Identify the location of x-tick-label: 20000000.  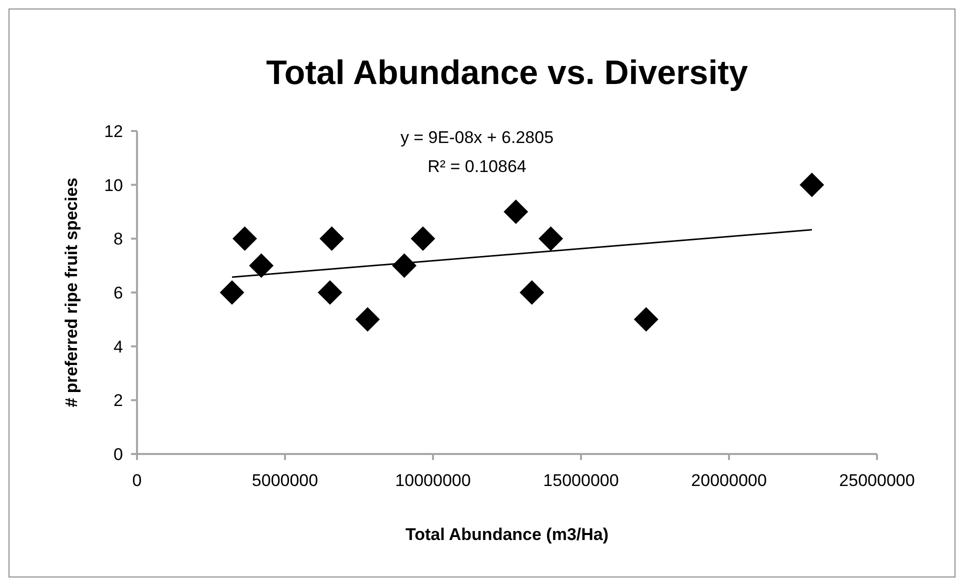
(729, 480).